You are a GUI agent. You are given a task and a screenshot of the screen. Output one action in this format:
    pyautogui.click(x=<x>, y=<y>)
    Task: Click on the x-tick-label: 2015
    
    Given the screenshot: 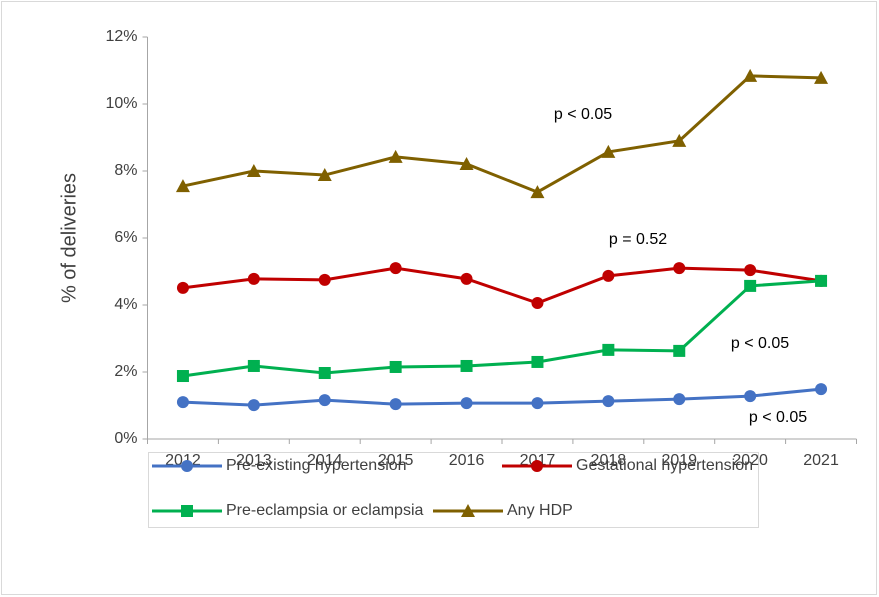 What is the action you would take?
    pyautogui.click(x=396, y=460)
    